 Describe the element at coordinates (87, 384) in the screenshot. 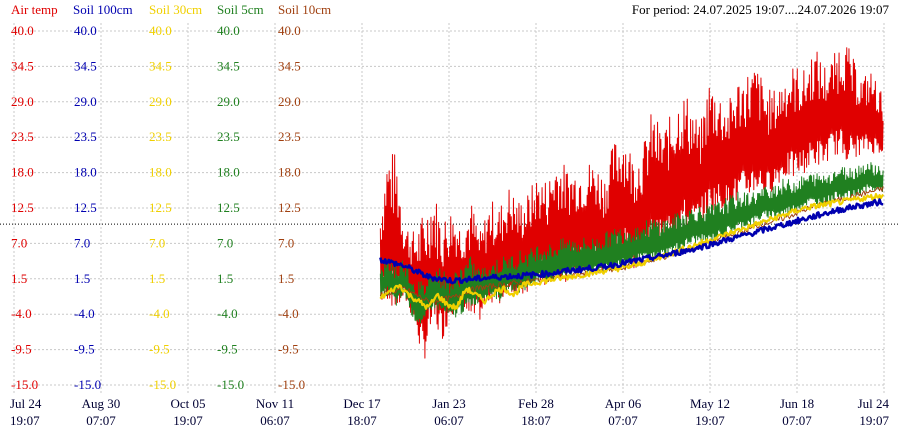

I see `y-tick-soil-100cm: -15.0` at that location.